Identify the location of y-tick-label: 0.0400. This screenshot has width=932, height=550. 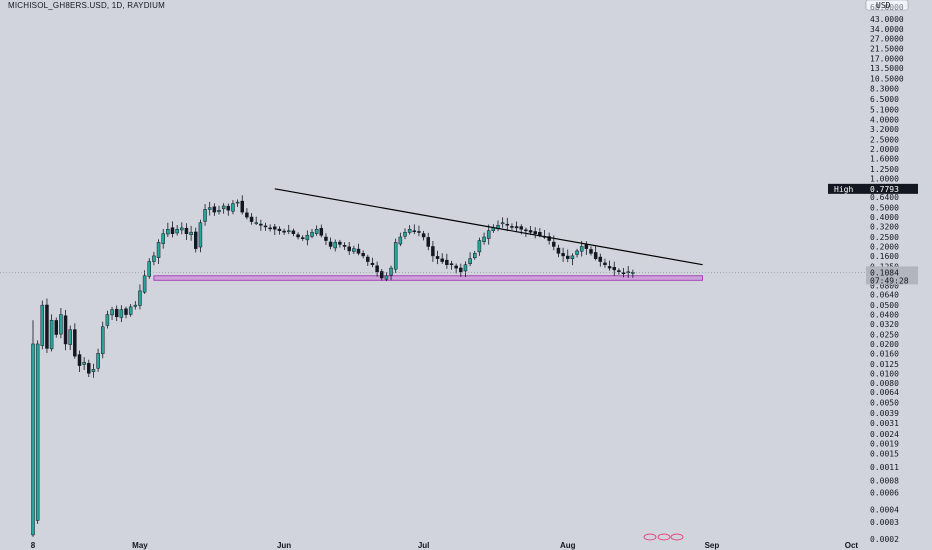
(884, 315).